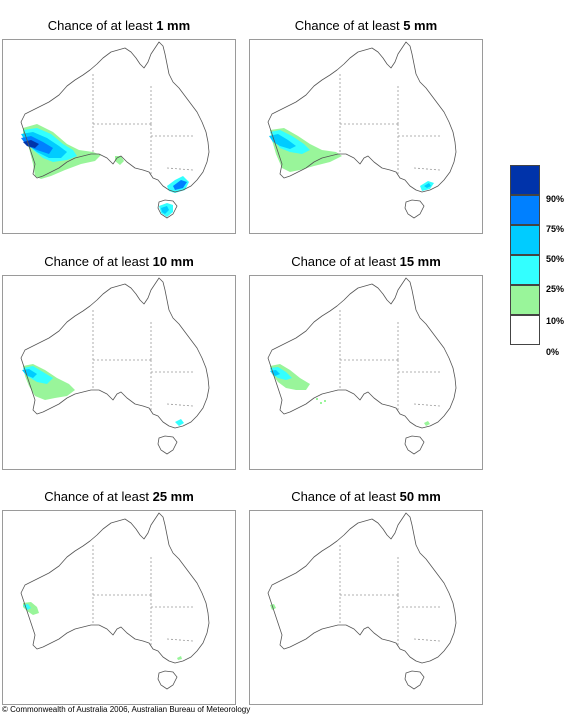 Image resolution: width=570 pixels, height=716 pixels. Describe the element at coordinates (173, 261) in the screenshot. I see `title-amount: 10 mm` at that location.